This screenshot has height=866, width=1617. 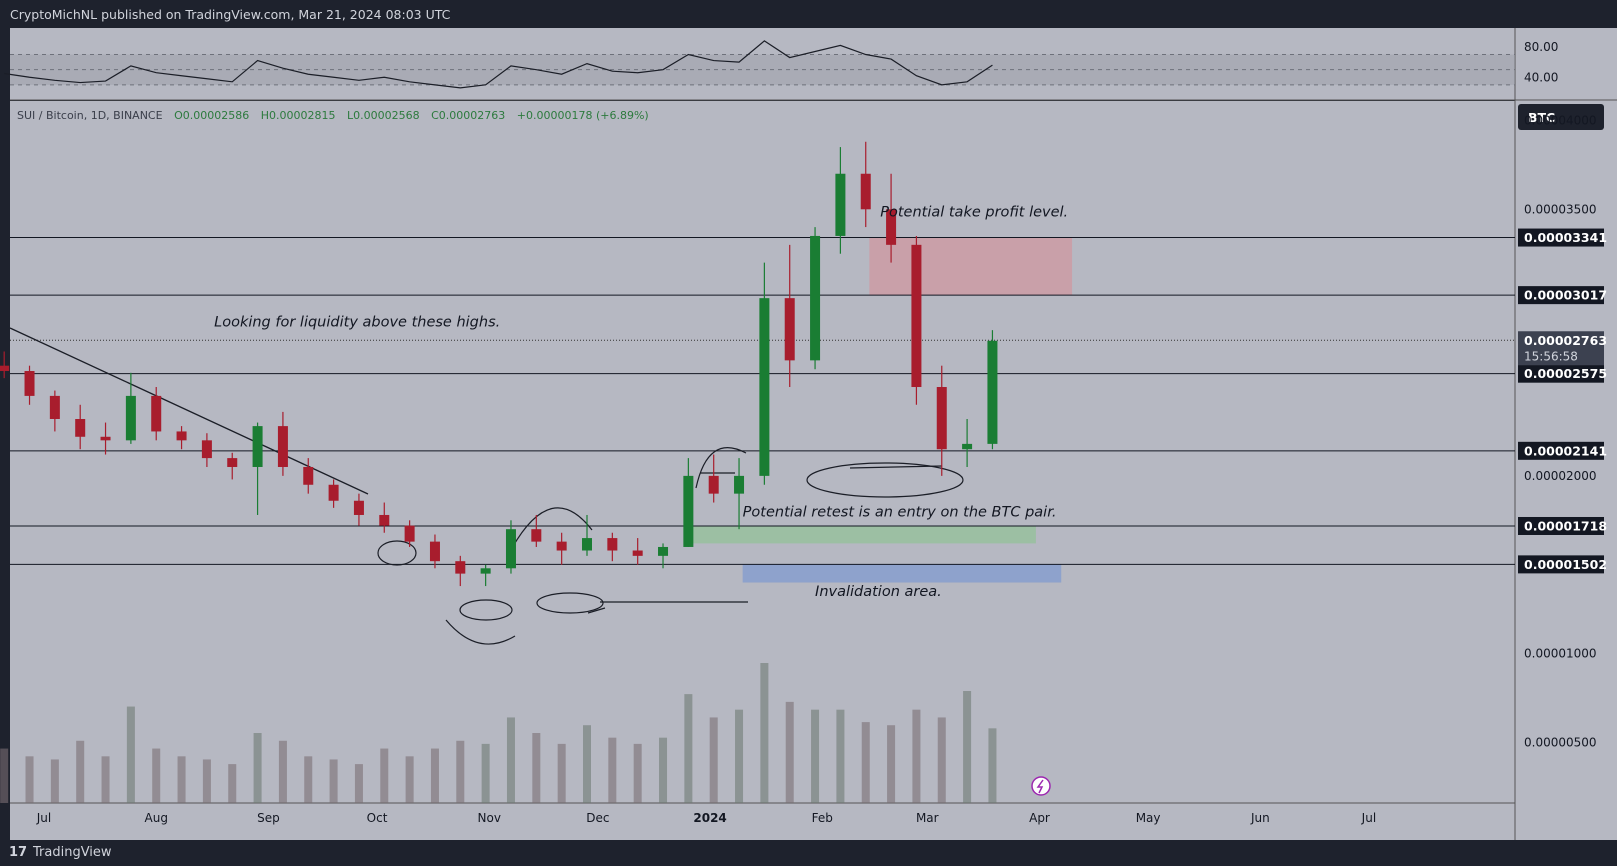 I want to click on y-tick-label: 0.00000500, so click(x=1560, y=742).